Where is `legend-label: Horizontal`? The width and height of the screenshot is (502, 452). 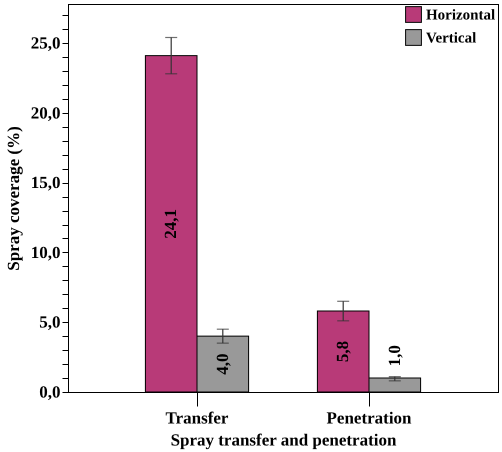
legend-label: Horizontal is located at coordinates (461, 16).